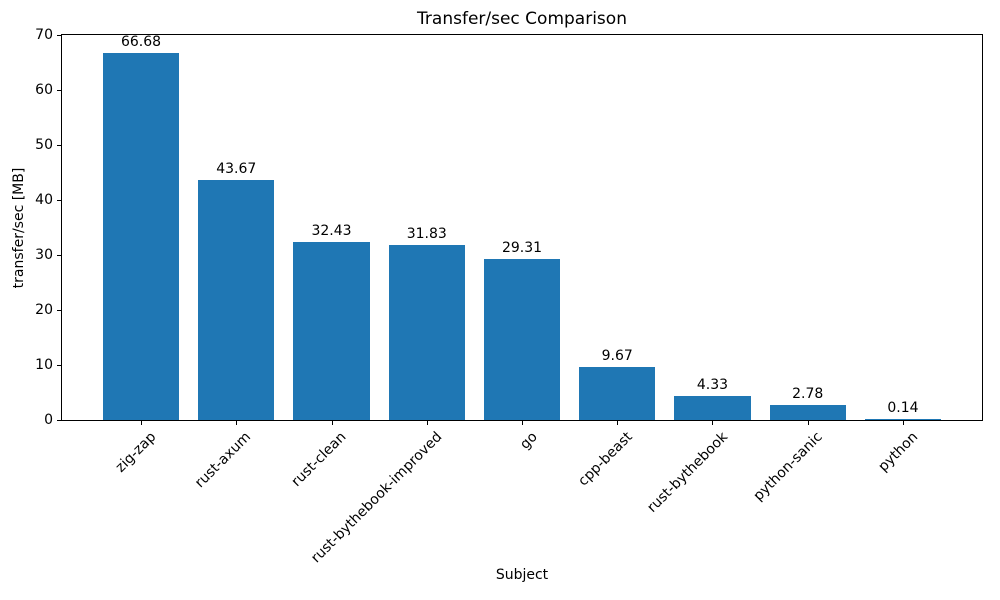 Image resolution: width=1000 pixels, height=600 pixels. I want to click on x-tick-label-rust-axum: rust-axum, so click(223, 460).